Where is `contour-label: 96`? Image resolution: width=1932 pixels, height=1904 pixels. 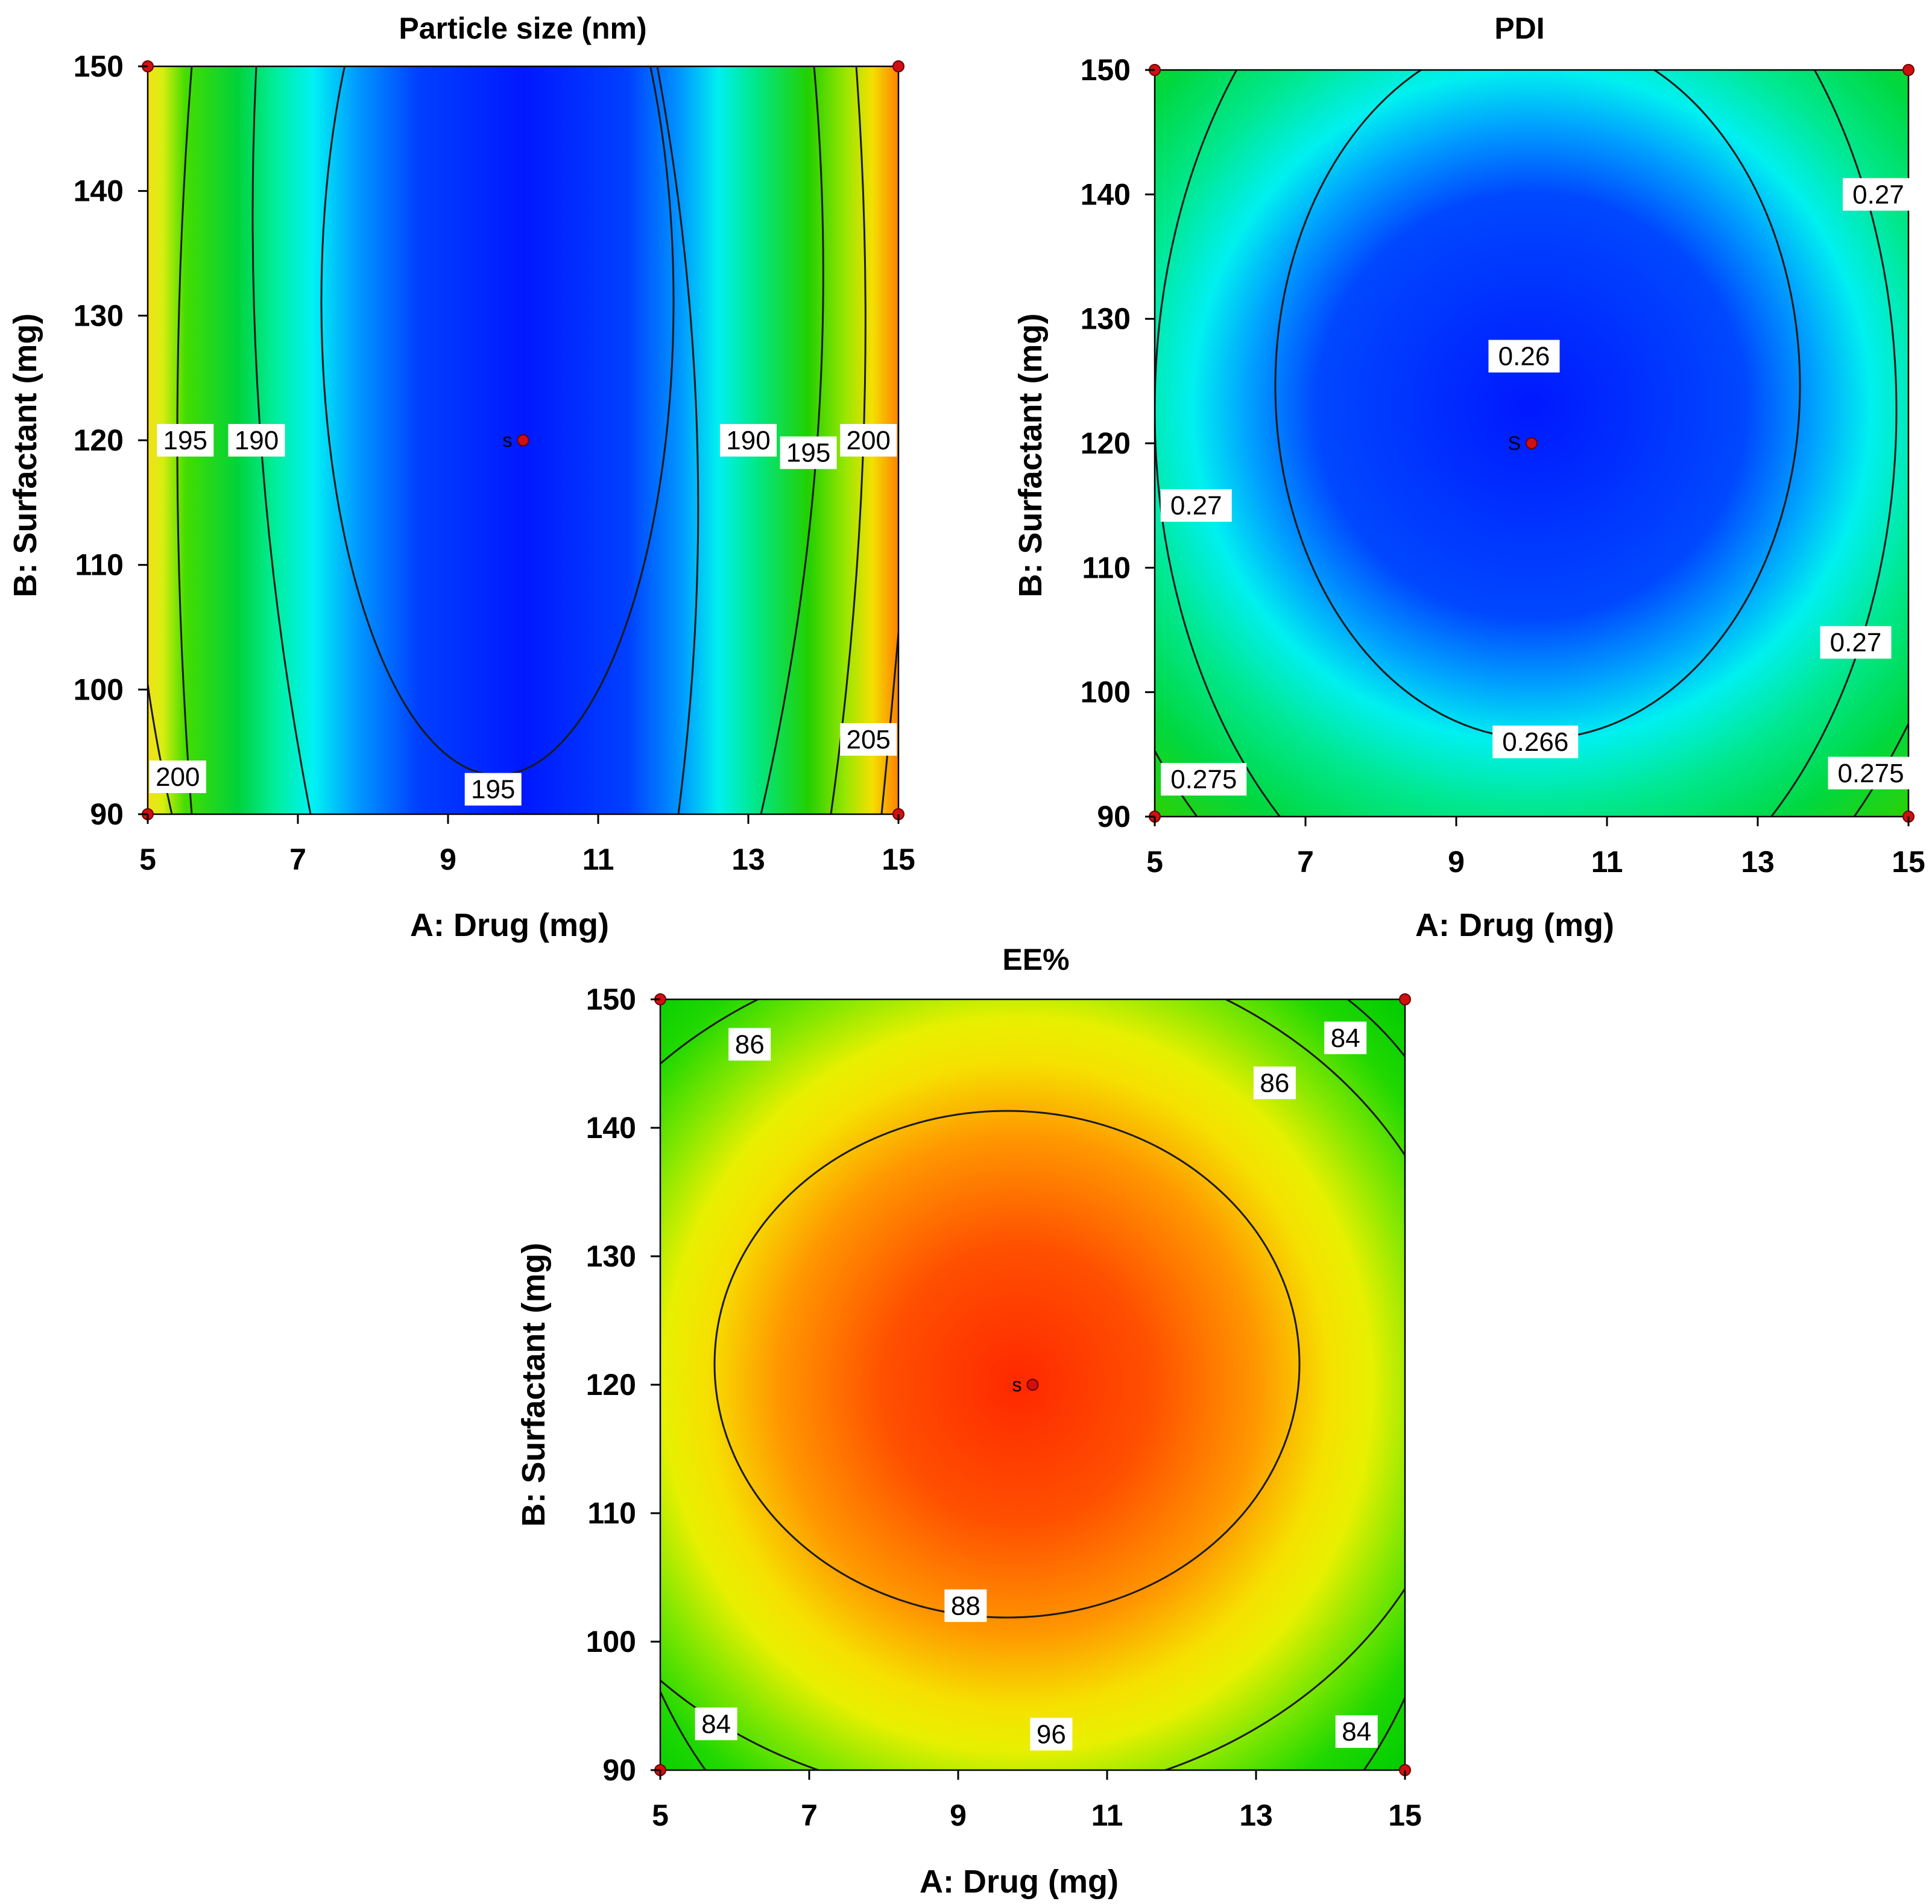 contour-label: 96 is located at coordinates (1051, 1734).